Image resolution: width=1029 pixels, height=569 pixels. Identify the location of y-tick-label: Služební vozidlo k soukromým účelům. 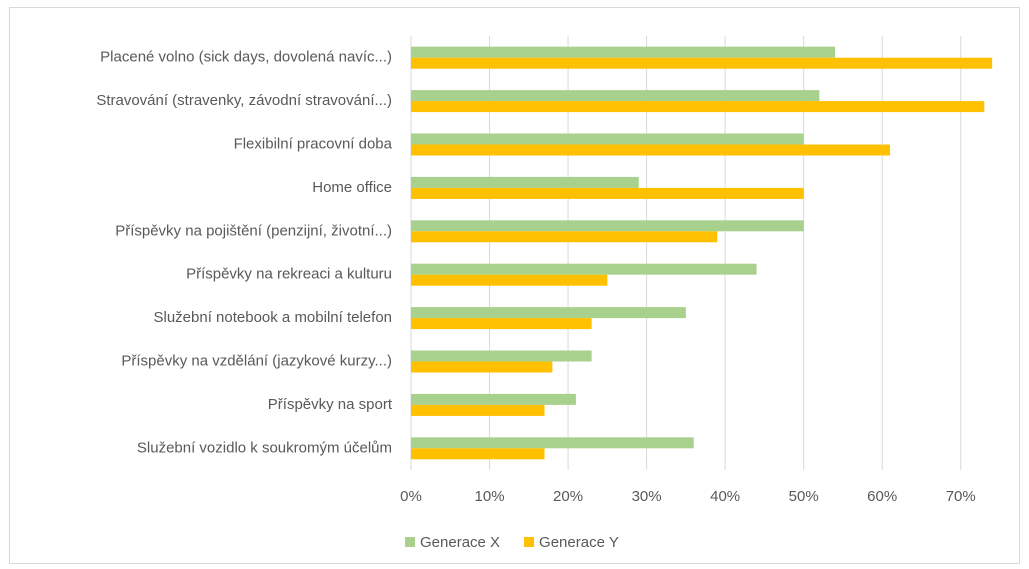
(264, 447).